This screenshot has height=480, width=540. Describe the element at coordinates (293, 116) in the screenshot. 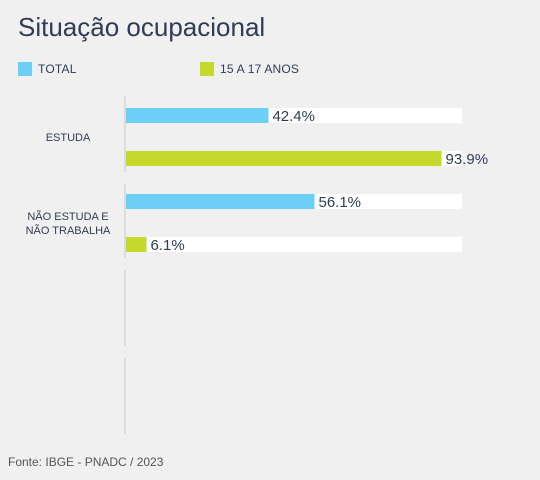

I see `value-label-0-0: 42.4%` at that location.